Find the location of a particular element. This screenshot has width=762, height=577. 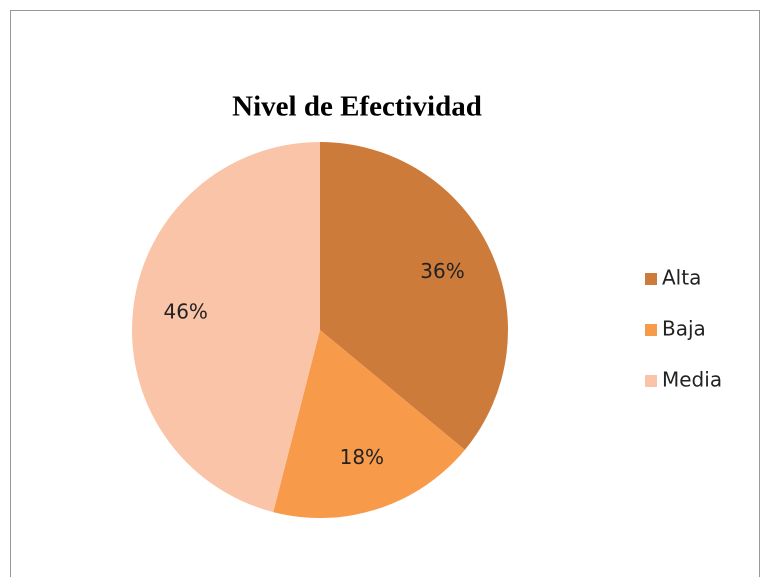

data-label: 36% is located at coordinates (442, 271).